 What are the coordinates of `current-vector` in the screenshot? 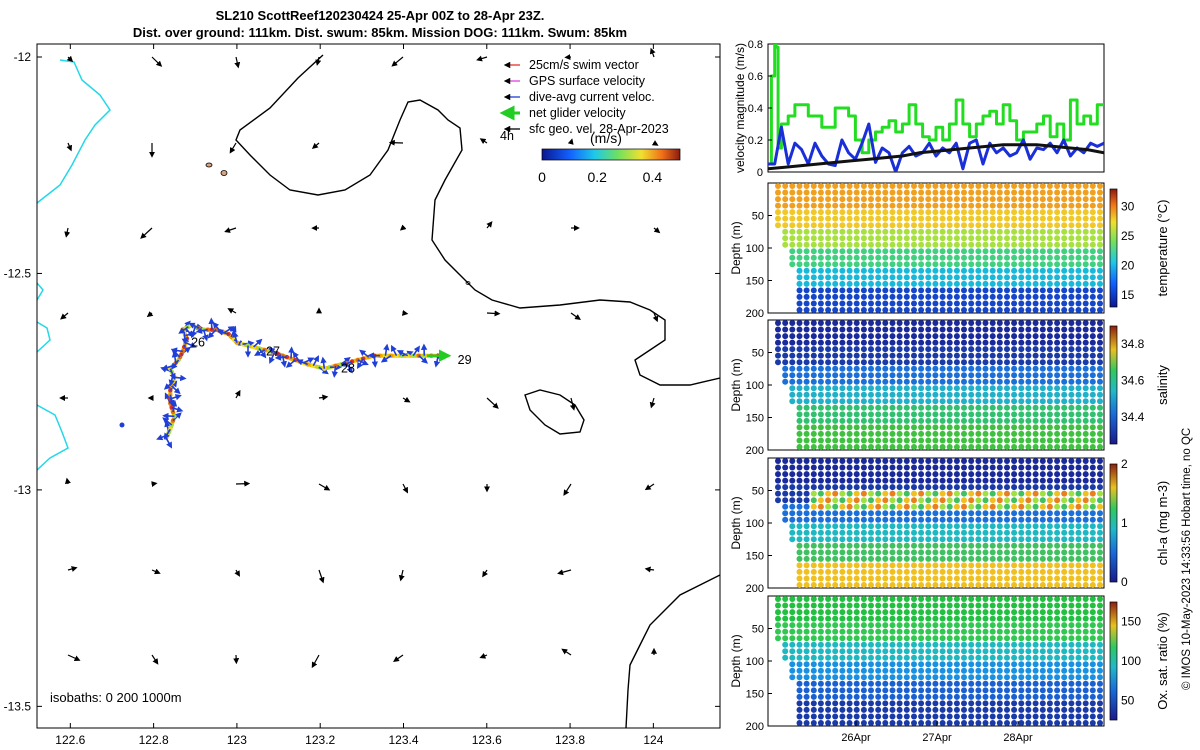 It's located at (437, 361).